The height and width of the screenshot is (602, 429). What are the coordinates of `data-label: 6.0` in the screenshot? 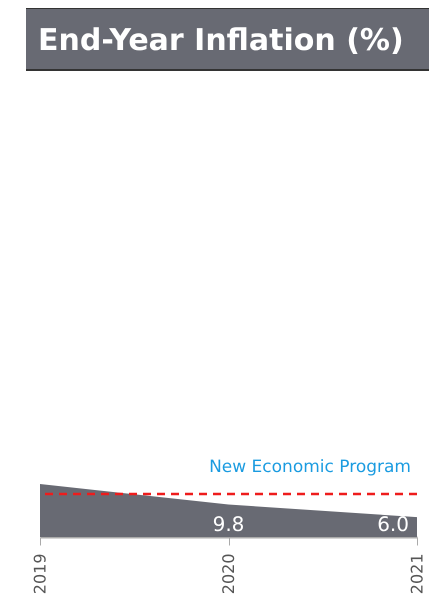 It's located at (393, 524).